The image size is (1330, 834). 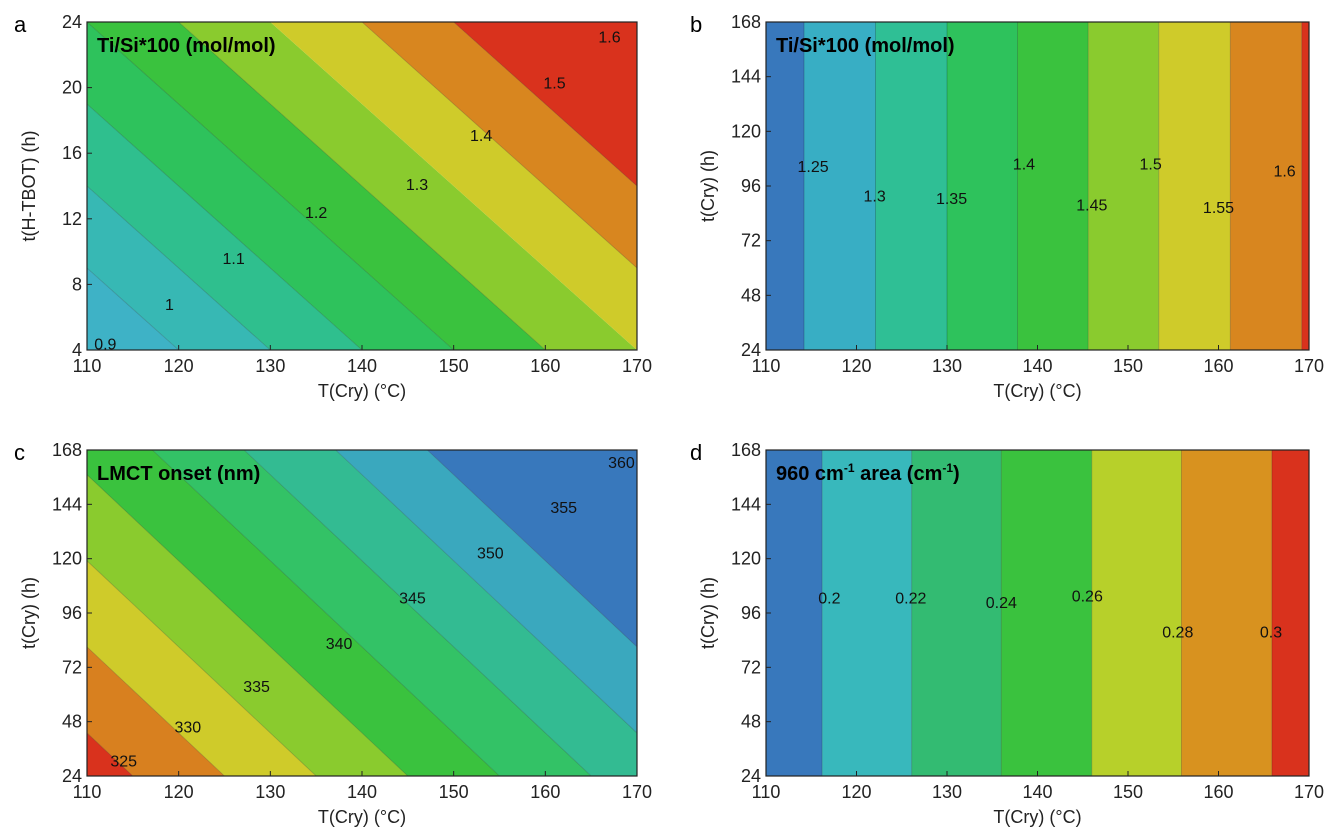 I want to click on contour-label: 0.26, so click(x=1087, y=596).